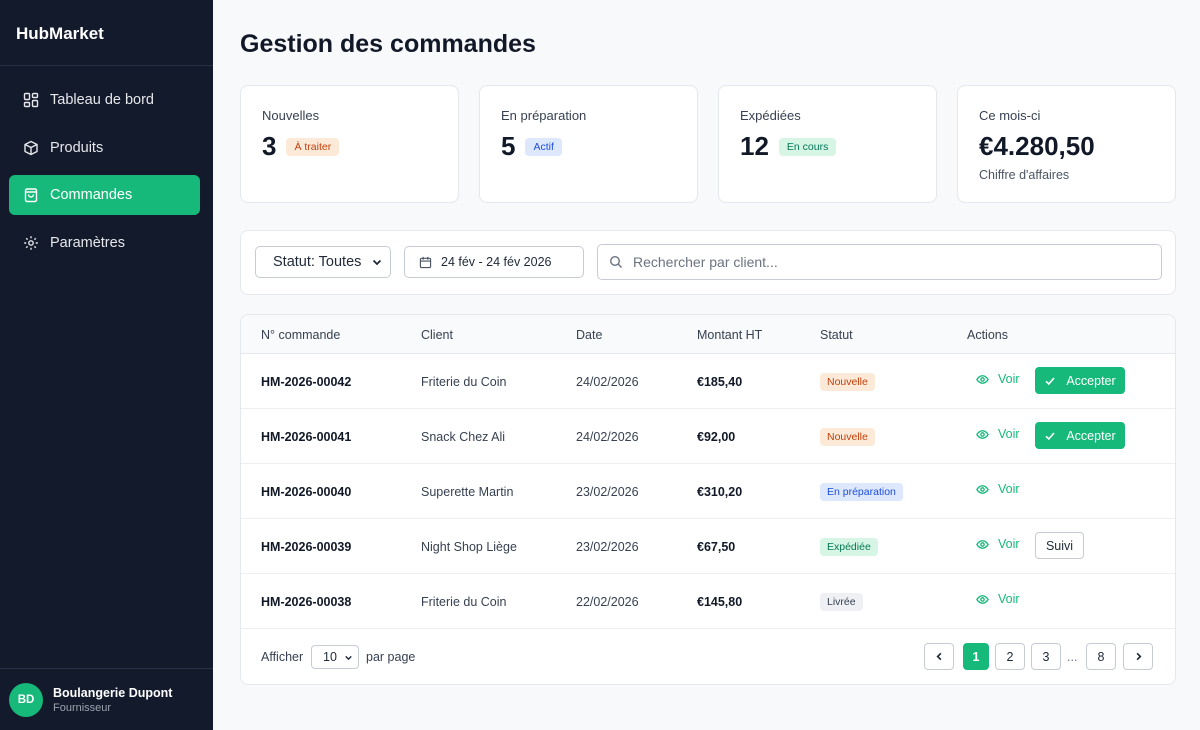  Describe the element at coordinates (1050, 380) in the screenshot. I see `check-icon` at that location.